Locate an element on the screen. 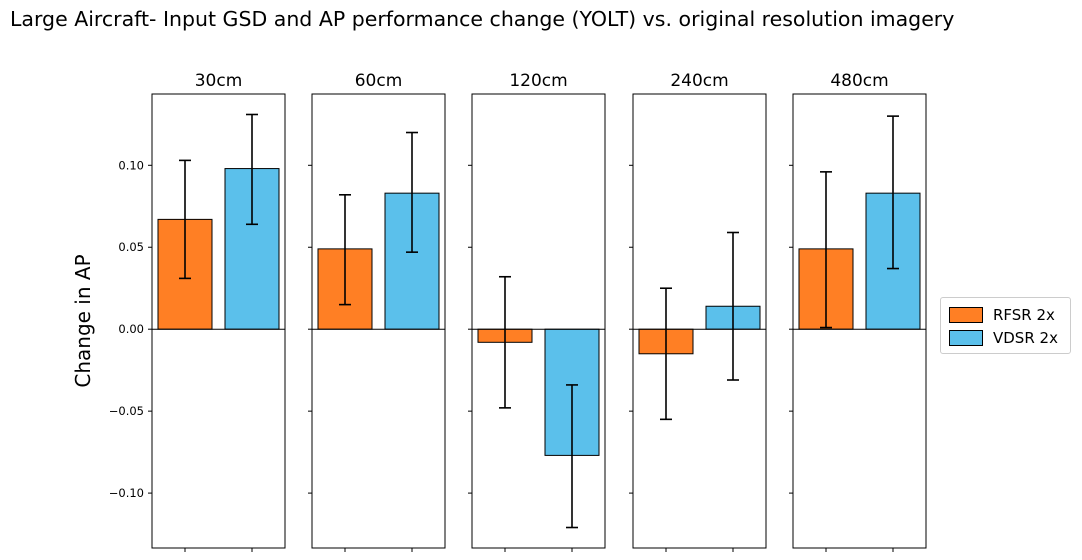  y-tick-label-2: 0.00 is located at coordinates (131, 329).